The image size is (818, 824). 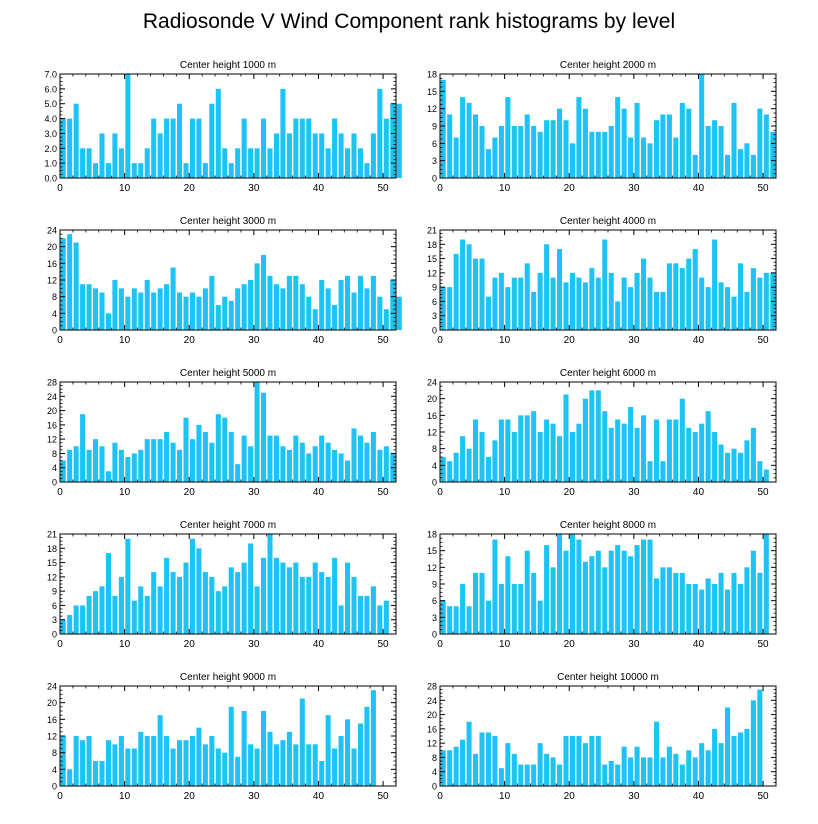 I want to click on y-tick-label: 20, so click(x=52, y=703).